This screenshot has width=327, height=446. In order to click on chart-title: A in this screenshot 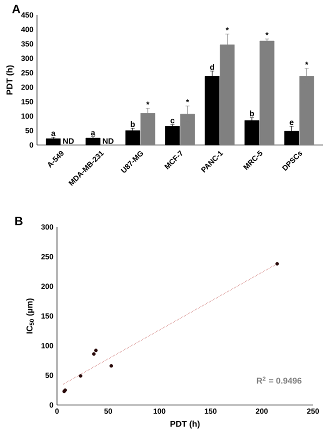, I will do `click(16, 9)`.